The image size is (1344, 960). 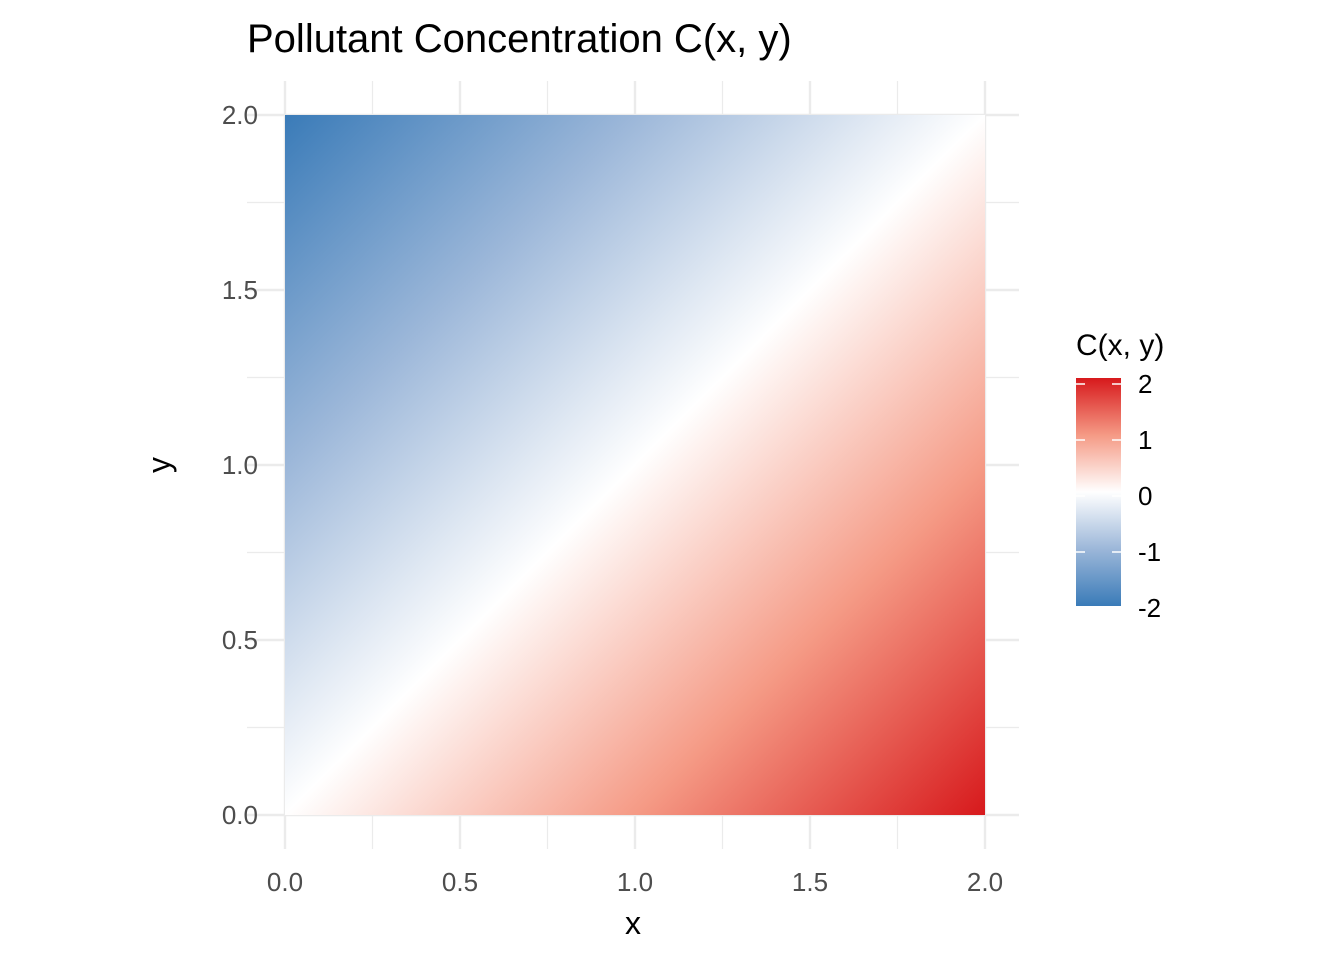 What do you see at coordinates (240, 290) in the screenshot?
I see `y-tick-label: 1.5` at bounding box center [240, 290].